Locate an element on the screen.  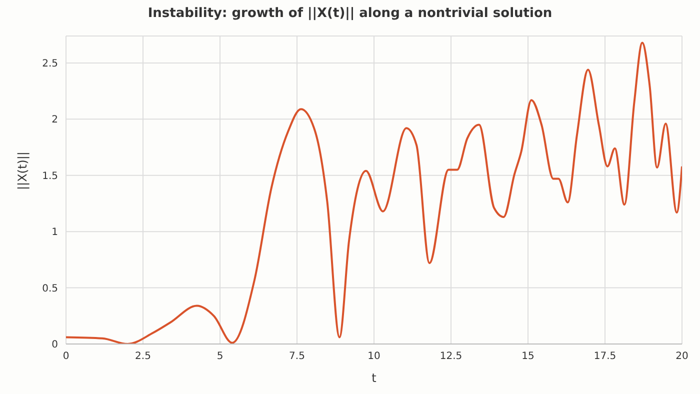
x-tick-label: 7.5 is located at coordinates (297, 356).